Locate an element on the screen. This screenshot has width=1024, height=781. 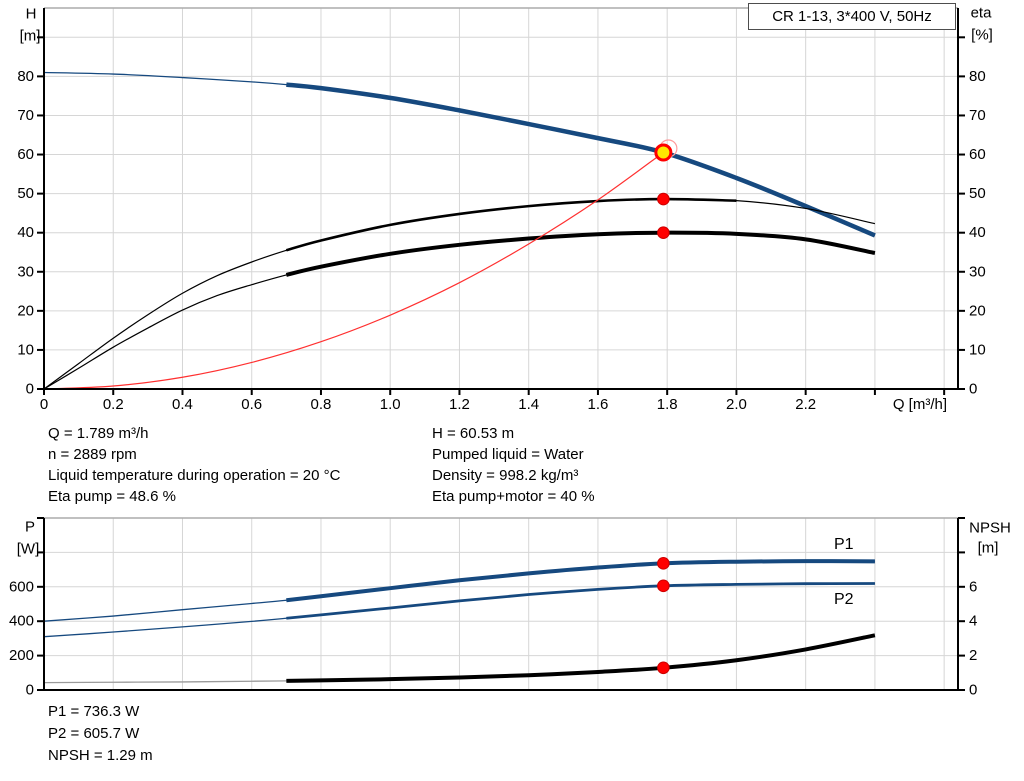
y-right-tick-label: 2 is located at coordinates (973, 655).